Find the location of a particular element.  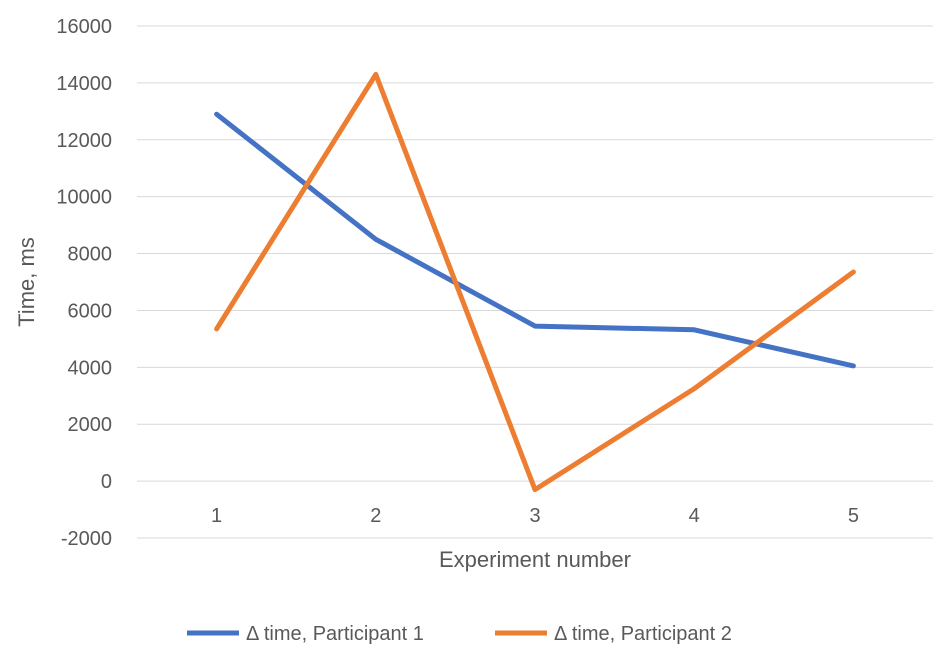

y-tick-label: 14000 is located at coordinates (84, 84).